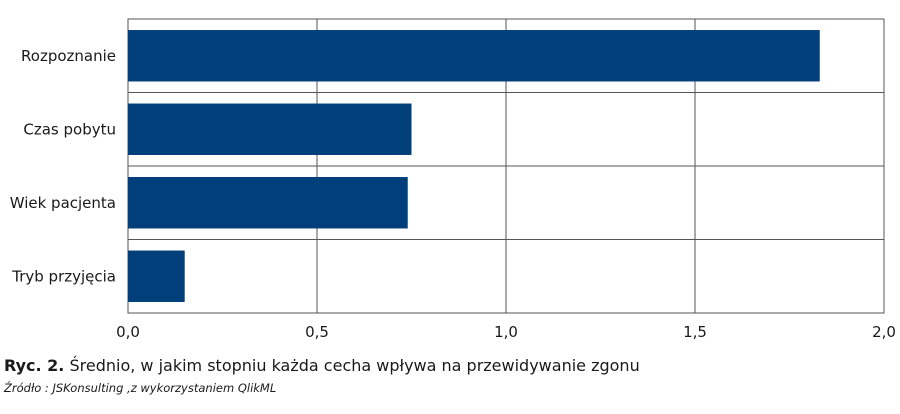 This screenshot has height=414, width=900. Describe the element at coordinates (68, 56) in the screenshot. I see `category-label: Rozpoznanie` at that location.